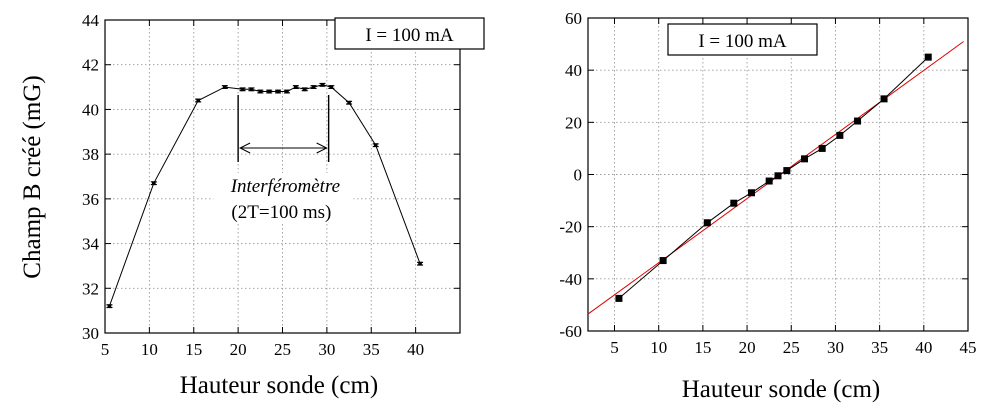 The image size is (984, 415). Describe the element at coordinates (326, 349) in the screenshot. I see `left-x-tick-label: 30` at that location.